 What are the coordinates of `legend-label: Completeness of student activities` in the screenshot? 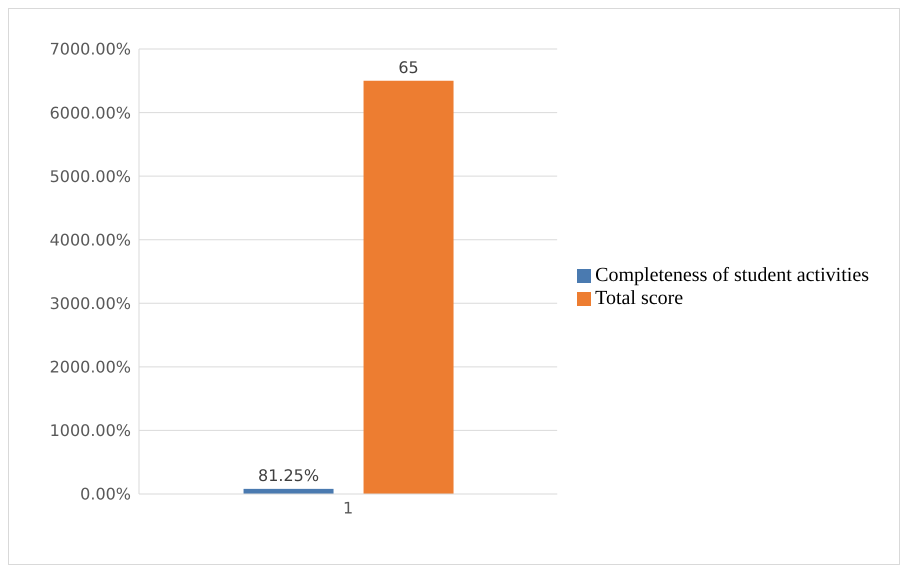 It's located at (732, 275).